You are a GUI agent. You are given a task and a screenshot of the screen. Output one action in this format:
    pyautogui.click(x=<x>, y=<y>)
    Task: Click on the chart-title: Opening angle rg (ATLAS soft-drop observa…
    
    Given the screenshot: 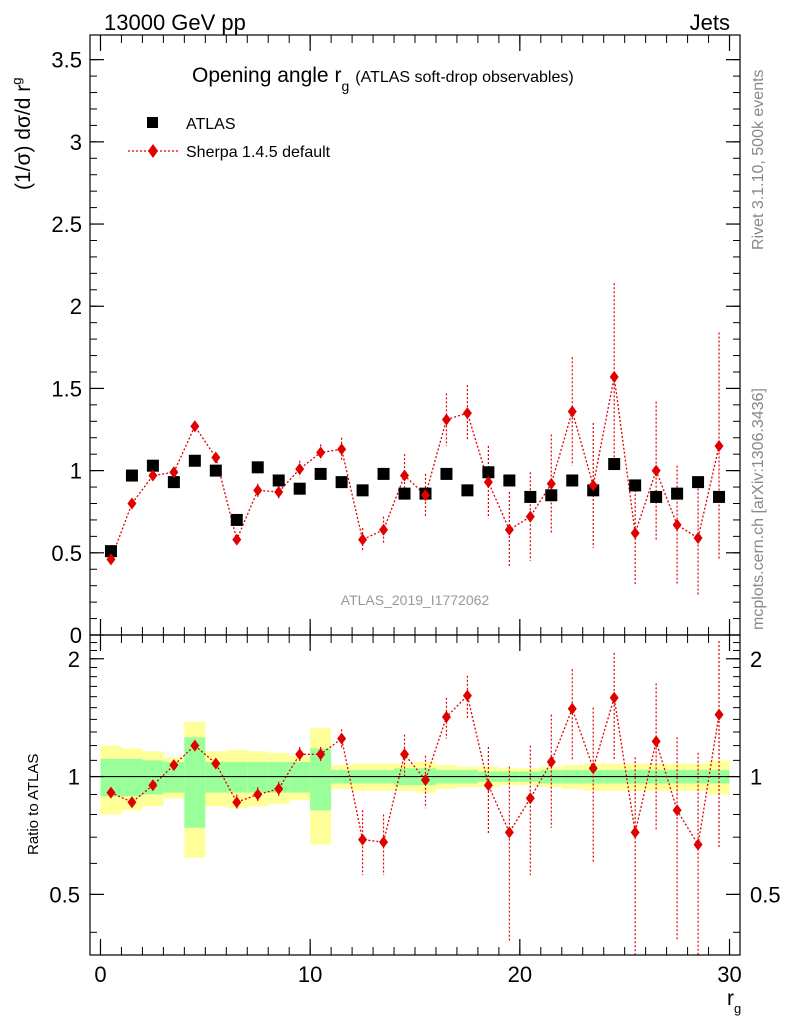 What is the action you would take?
    pyautogui.click(x=383, y=79)
    